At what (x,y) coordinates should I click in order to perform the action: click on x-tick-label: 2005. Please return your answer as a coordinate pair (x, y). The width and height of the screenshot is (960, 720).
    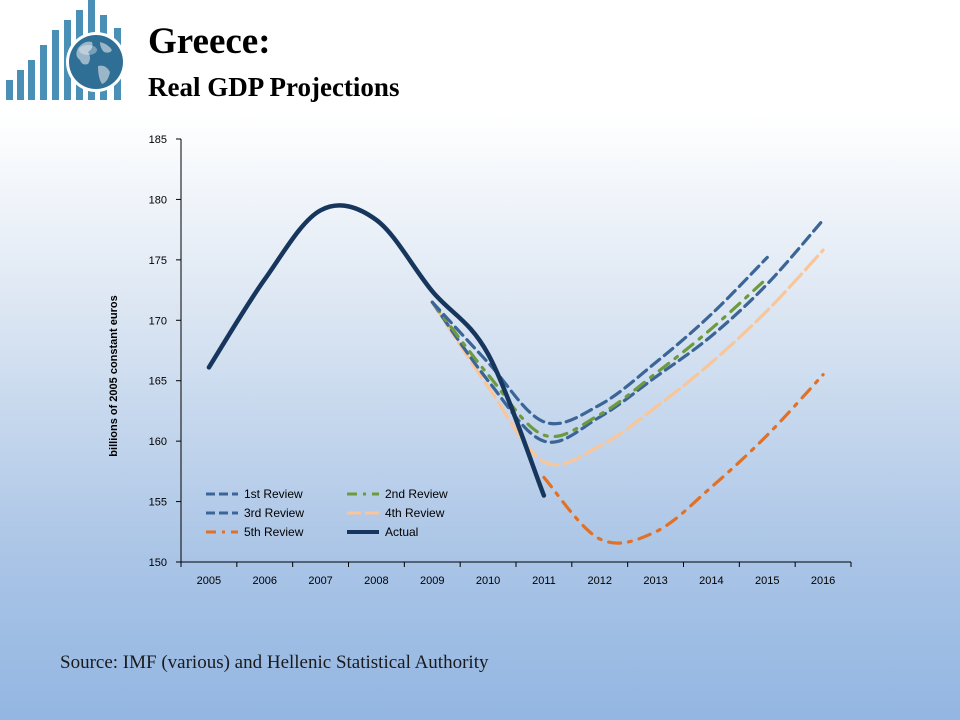
    Looking at the image, I should click on (209, 581).